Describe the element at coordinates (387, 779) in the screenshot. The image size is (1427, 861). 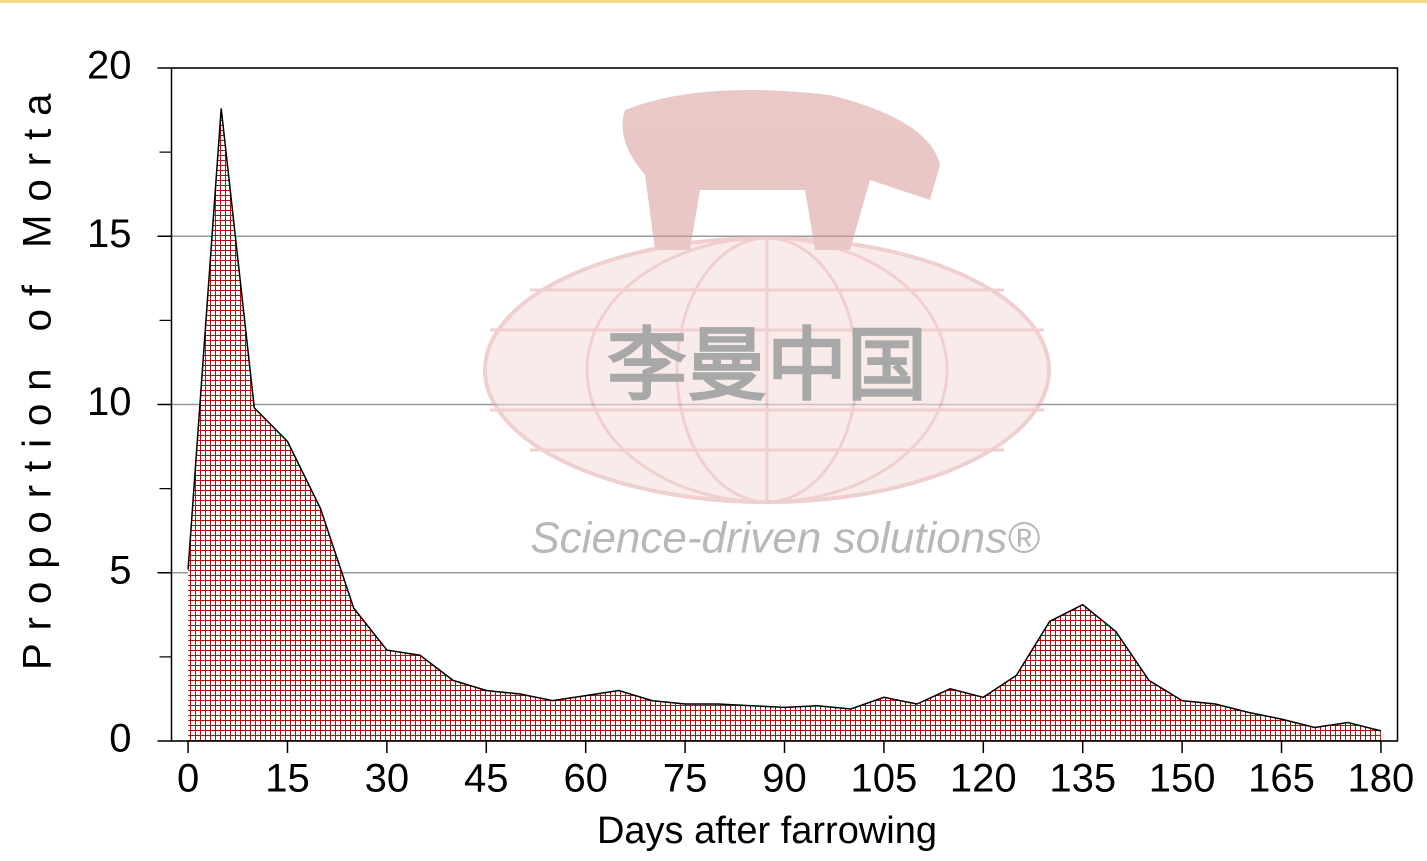
I see `x-tick-label: 30` at that location.